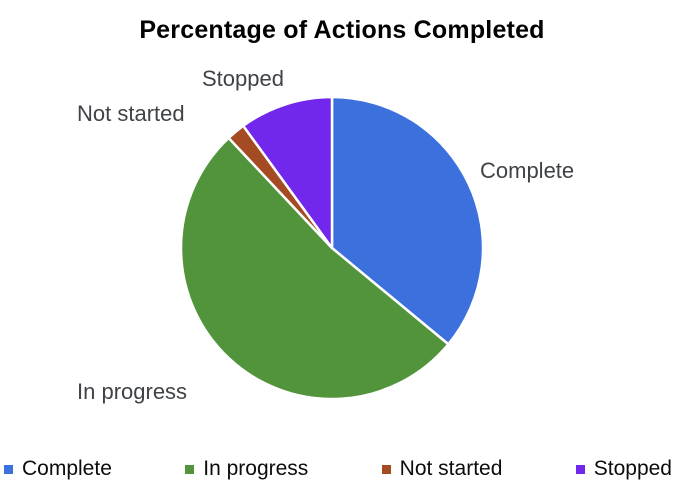 This screenshot has height=500, width=684. I want to click on legend-swatch-in-progress-icon, so click(190, 469).